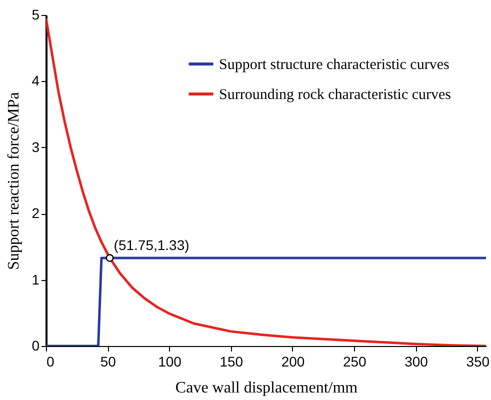 The image size is (491, 400). Describe the element at coordinates (108, 362) in the screenshot. I see `x-tick-label: 50` at that location.